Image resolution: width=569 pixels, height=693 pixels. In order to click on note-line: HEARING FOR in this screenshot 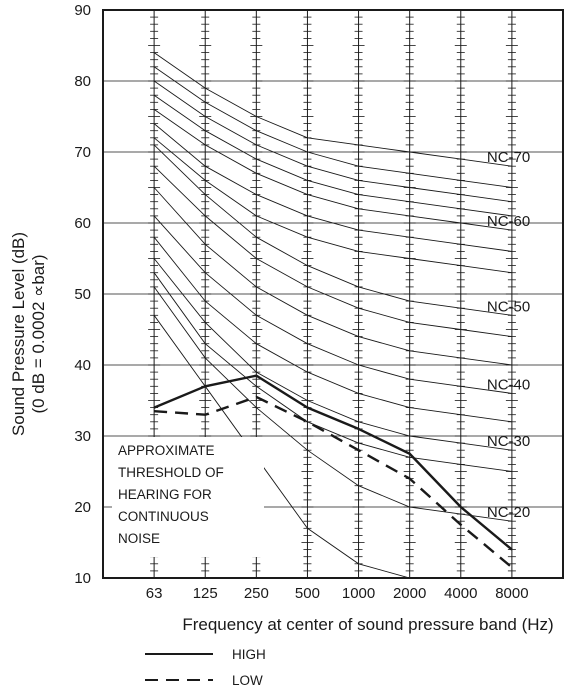, I will do `click(165, 494)`.